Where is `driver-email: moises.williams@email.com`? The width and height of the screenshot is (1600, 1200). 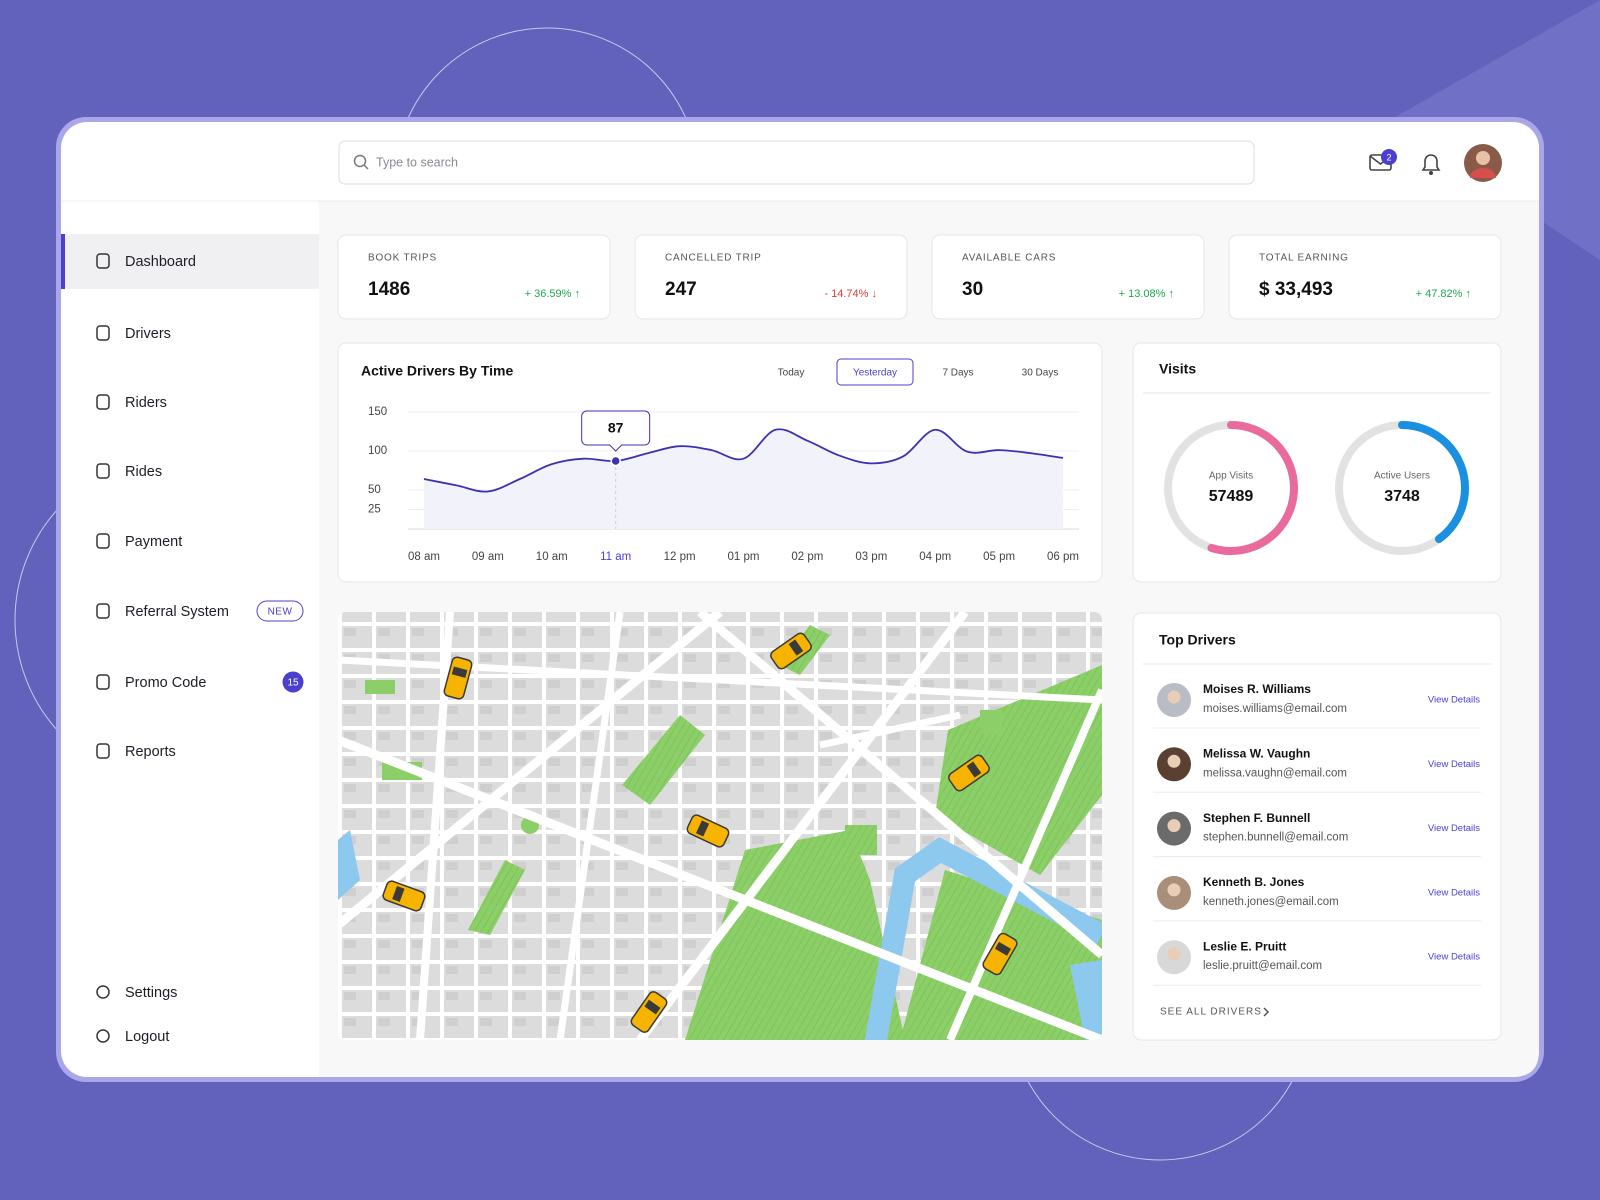
driver-email: moises.williams@email.com is located at coordinates (1275, 709).